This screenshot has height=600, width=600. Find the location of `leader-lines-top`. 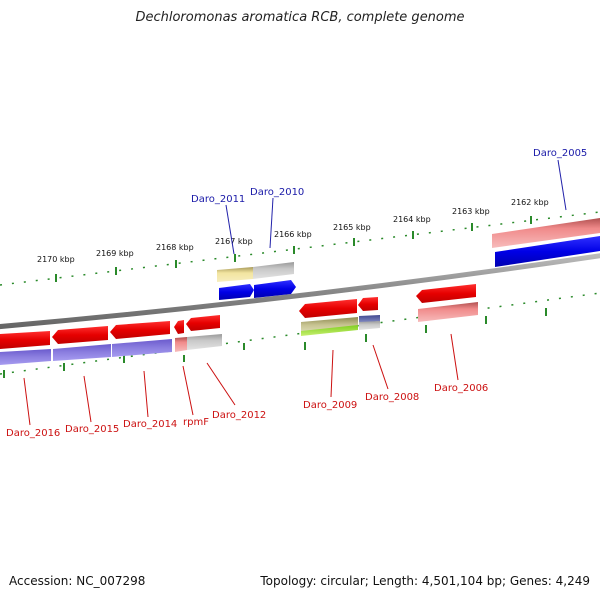

leader-lines-top is located at coordinates (396, 207).